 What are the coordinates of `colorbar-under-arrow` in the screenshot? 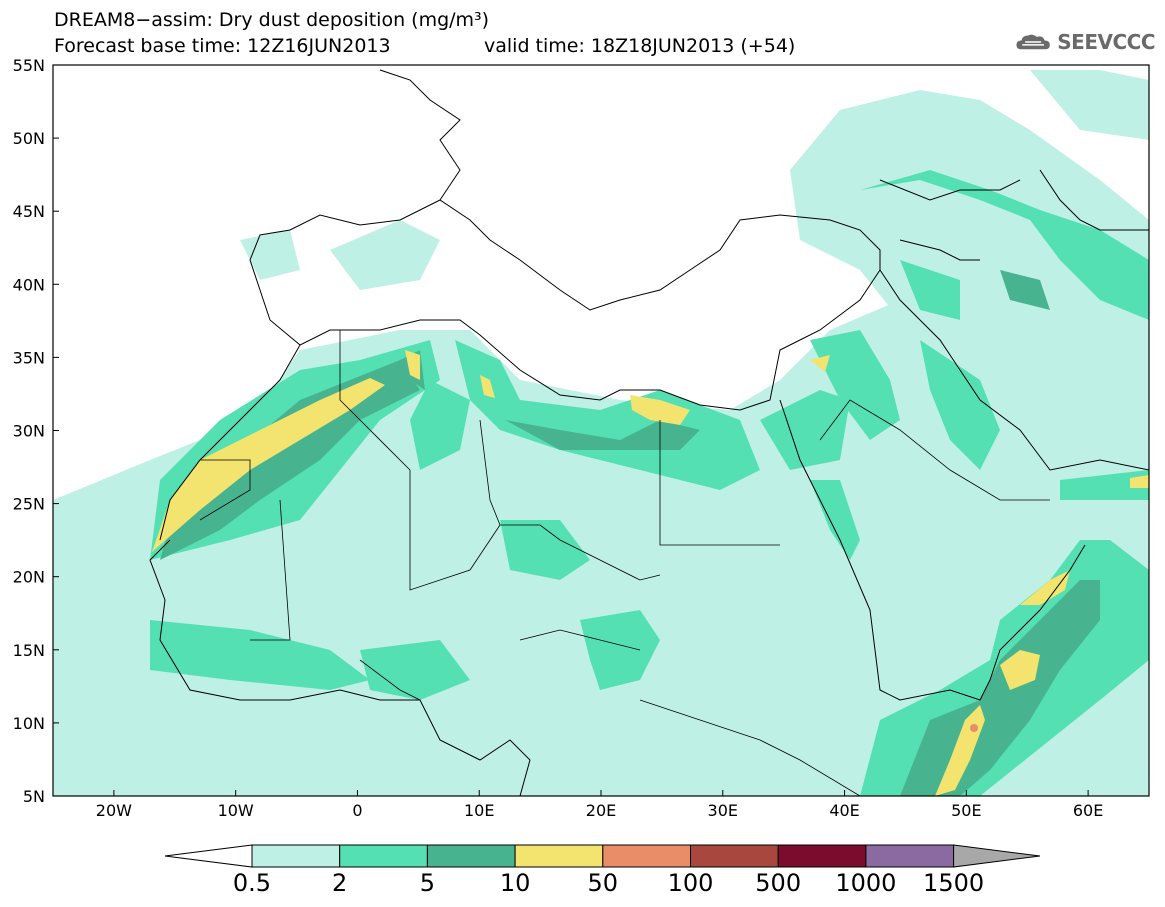 It's located at (208, 856).